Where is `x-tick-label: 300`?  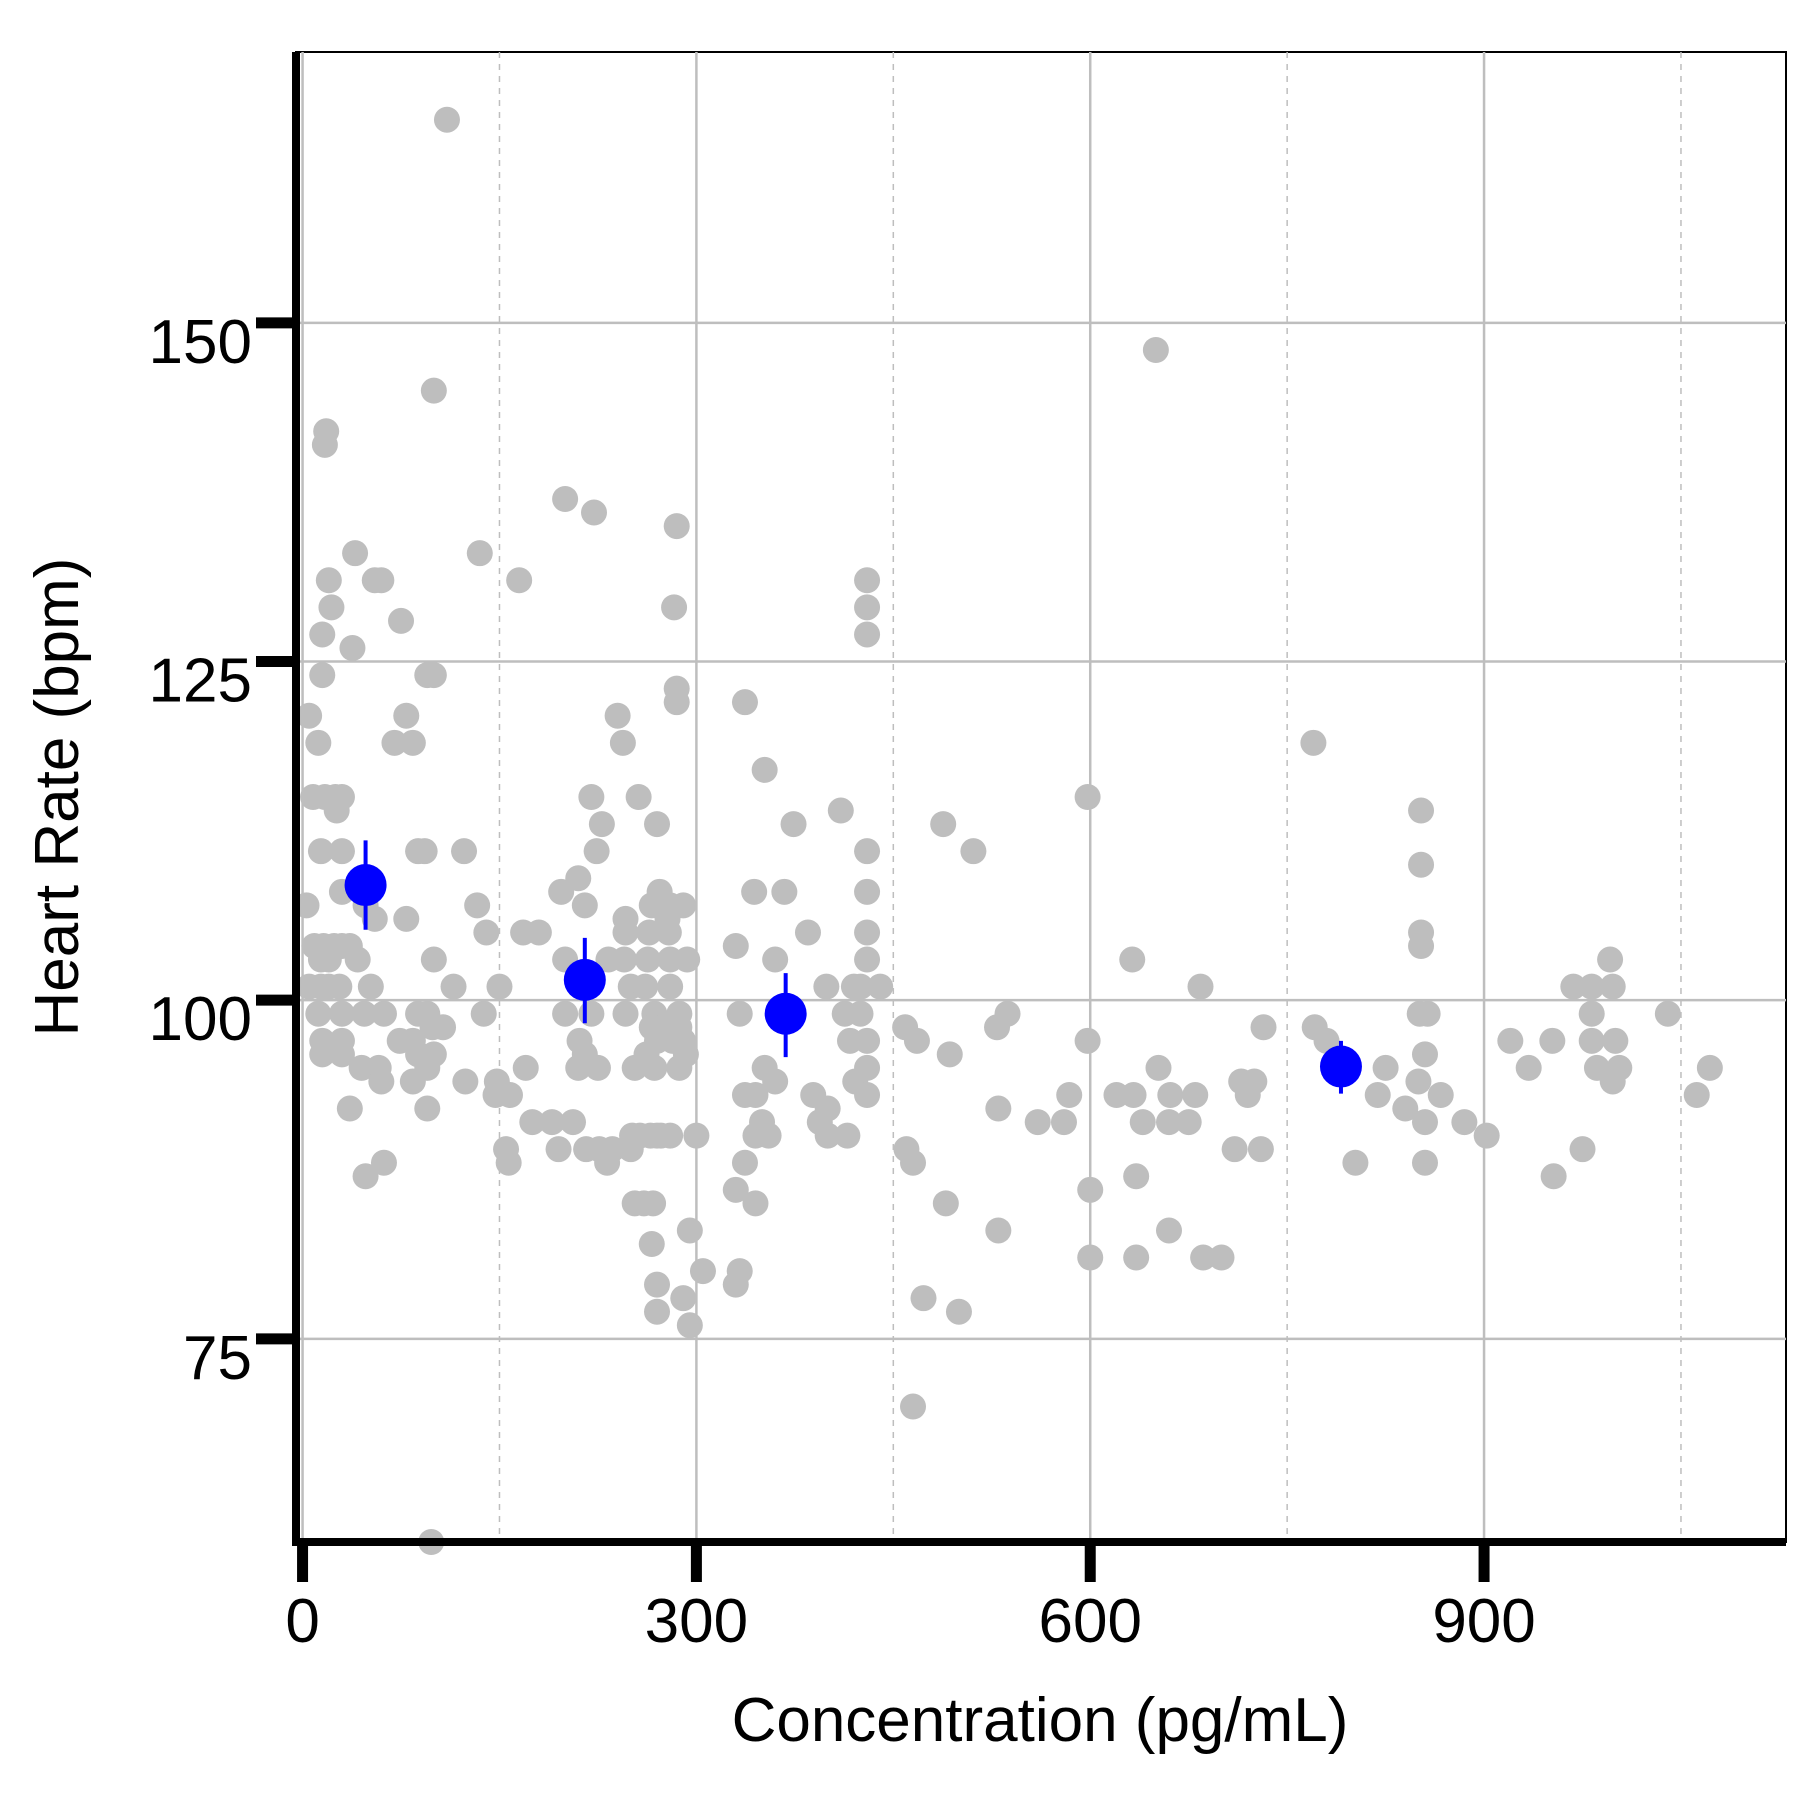
x-tick-label: 300 is located at coordinates (696, 1621).